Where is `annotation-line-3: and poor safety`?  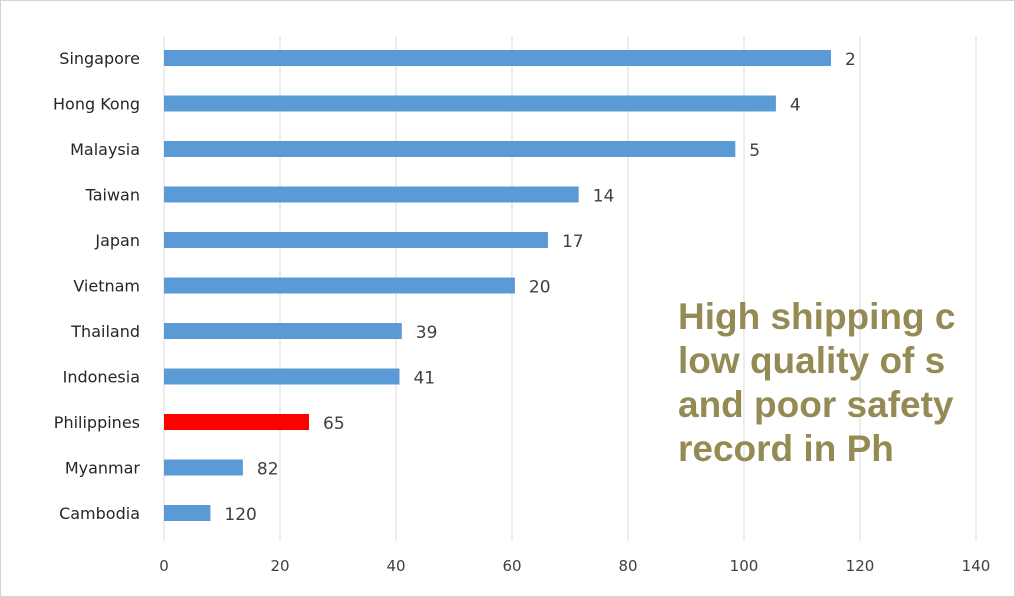
annotation-line-3: and poor safety is located at coordinates (816, 404).